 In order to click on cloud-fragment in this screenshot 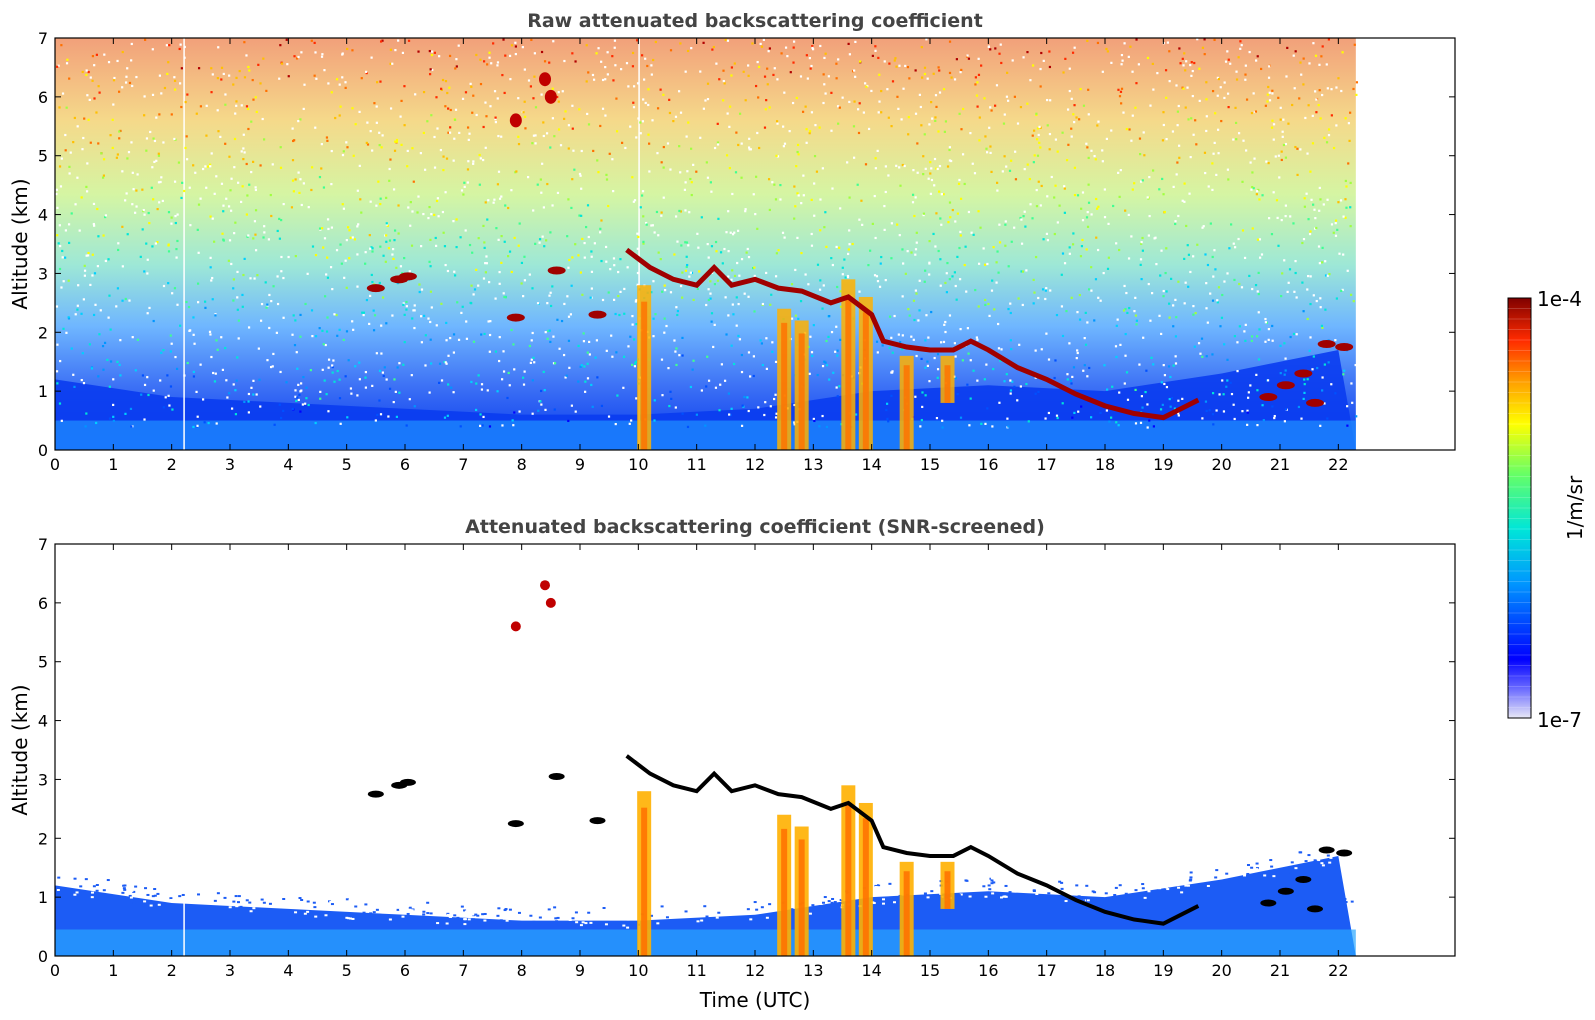, I will do `click(597, 314)`.